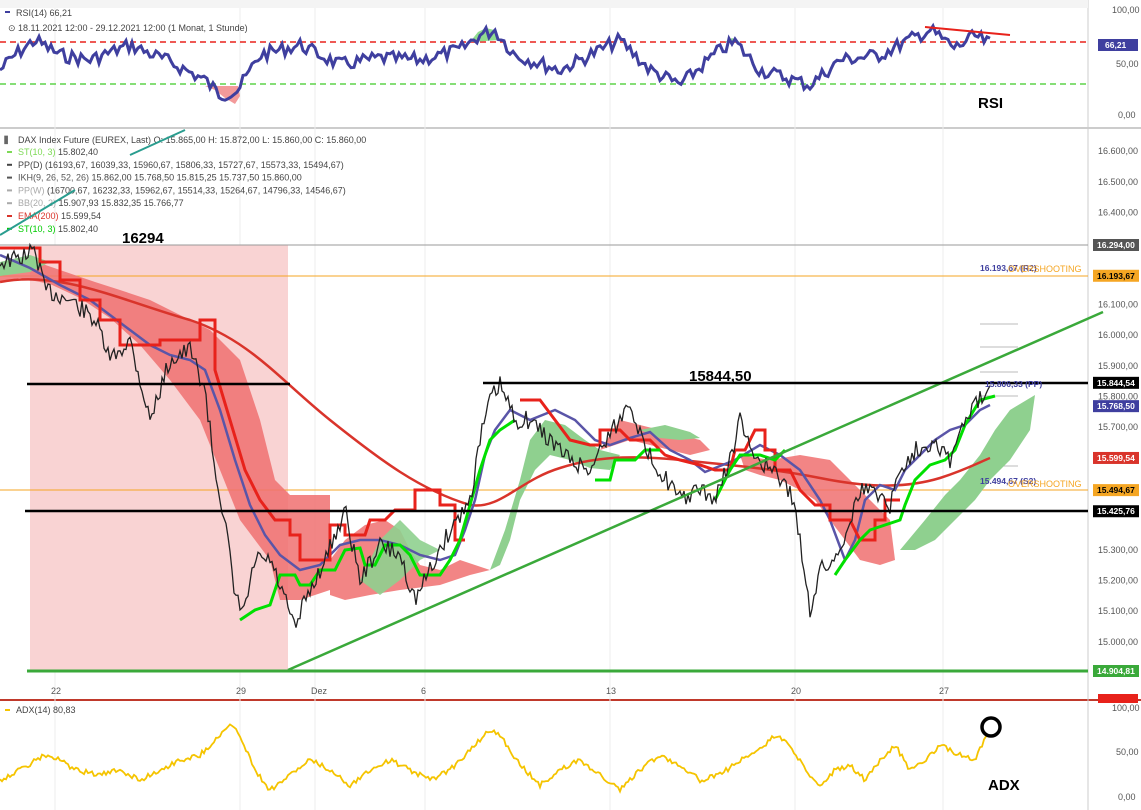 This screenshot has width=1141, height=810. What do you see at coordinates (720, 376) in the screenshot?
I see `level-15844-label: 15844,50` at bounding box center [720, 376].